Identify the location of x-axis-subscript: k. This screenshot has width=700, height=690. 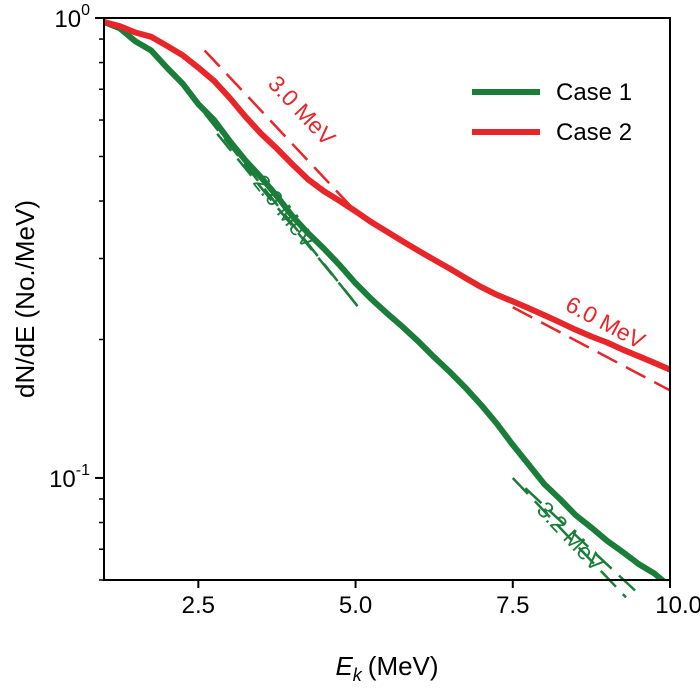
(358, 675).